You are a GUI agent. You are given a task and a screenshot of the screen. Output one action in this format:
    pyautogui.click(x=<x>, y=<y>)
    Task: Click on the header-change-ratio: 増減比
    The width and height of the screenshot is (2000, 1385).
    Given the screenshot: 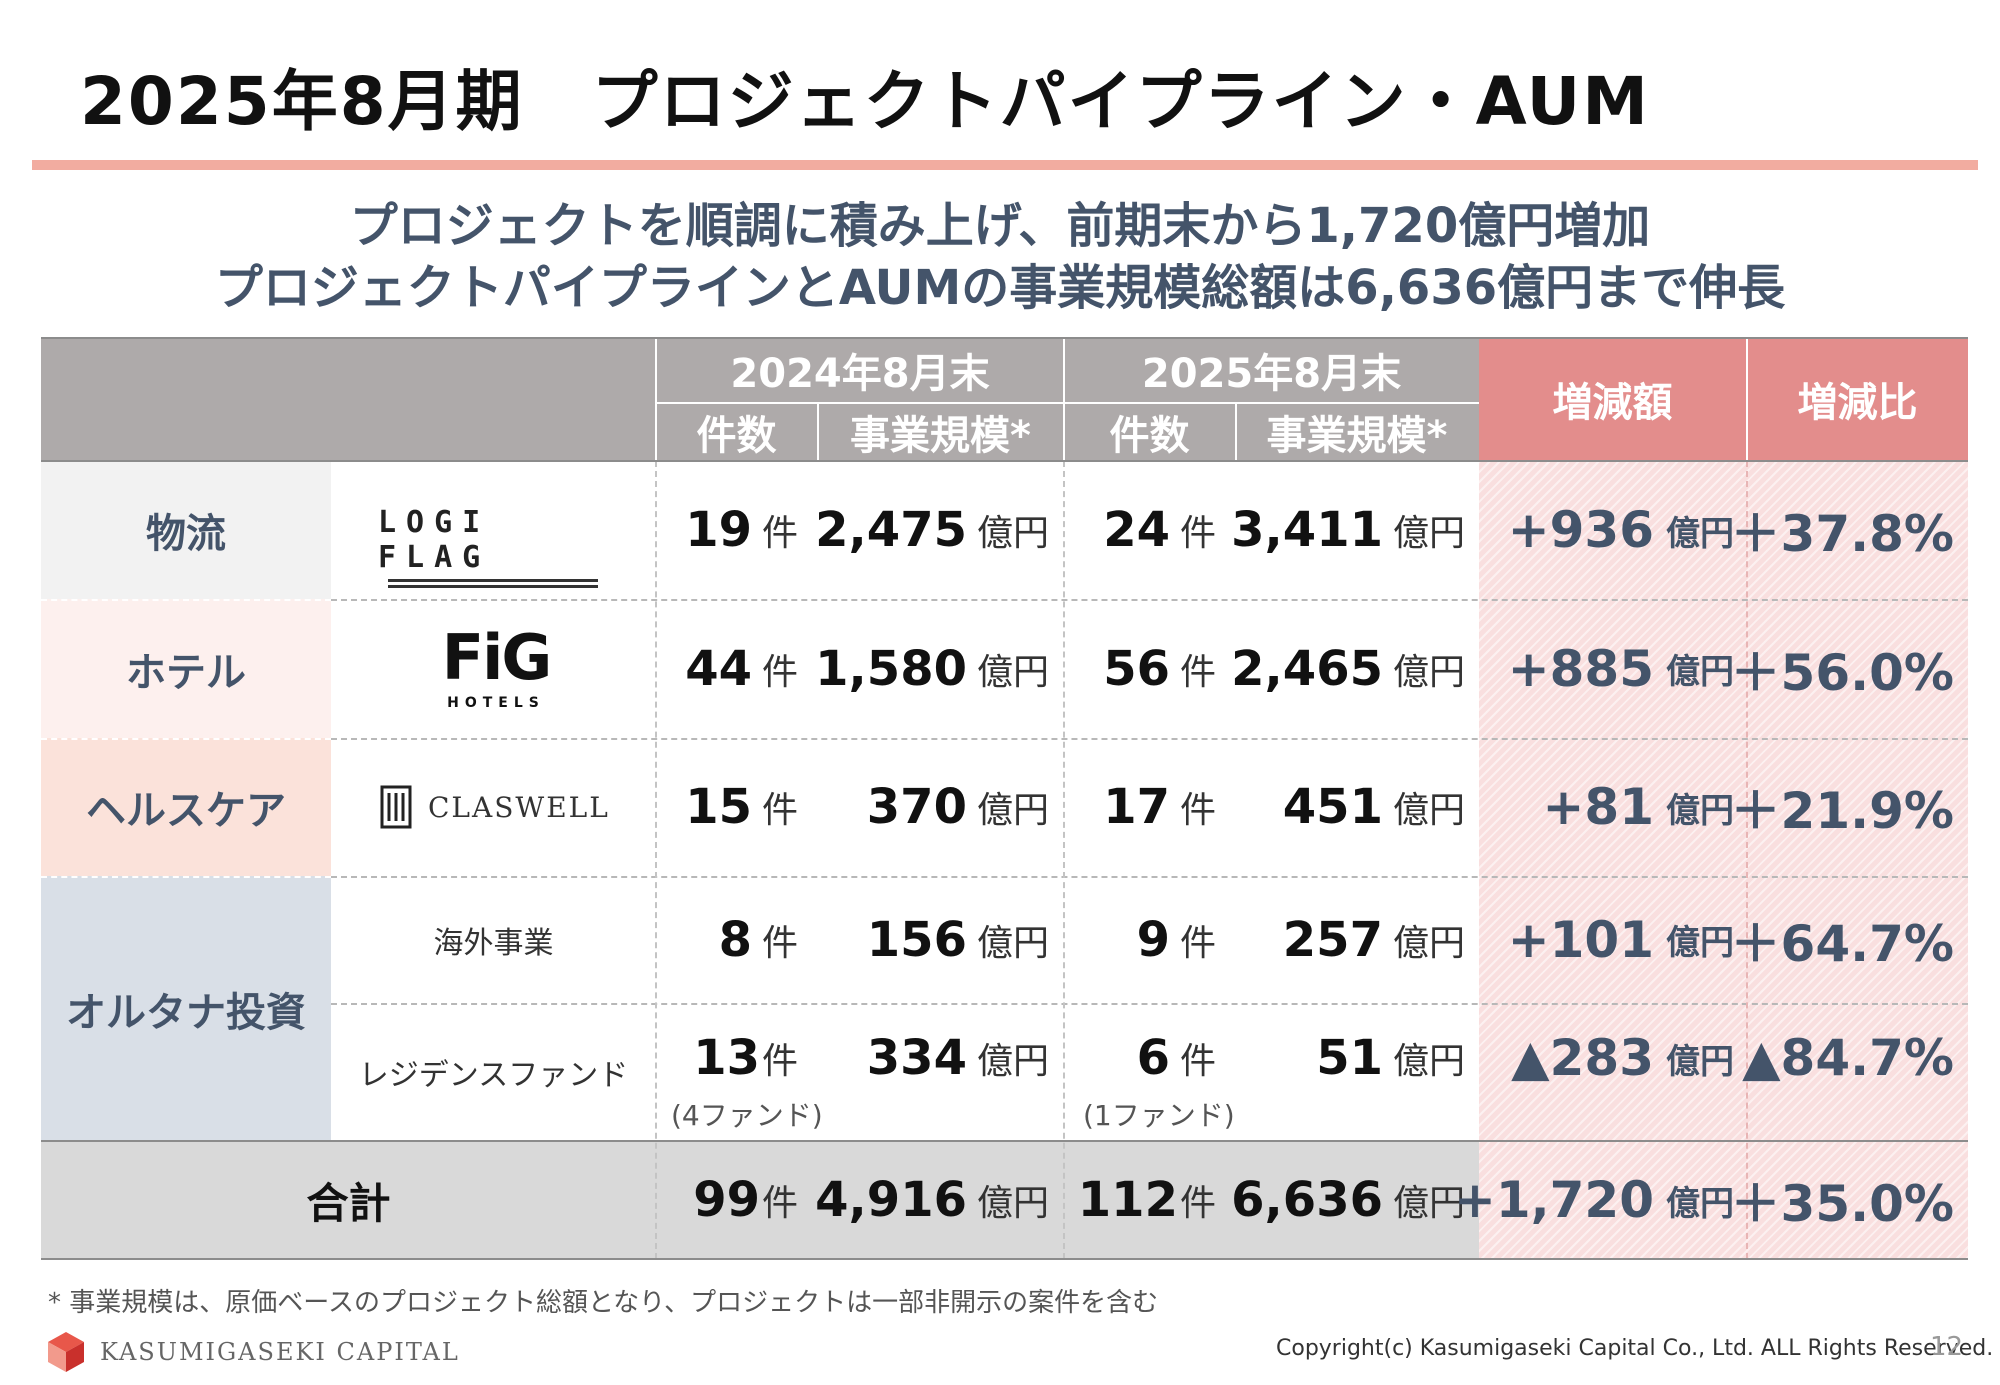 What is the action you would take?
    pyautogui.click(x=1857, y=403)
    